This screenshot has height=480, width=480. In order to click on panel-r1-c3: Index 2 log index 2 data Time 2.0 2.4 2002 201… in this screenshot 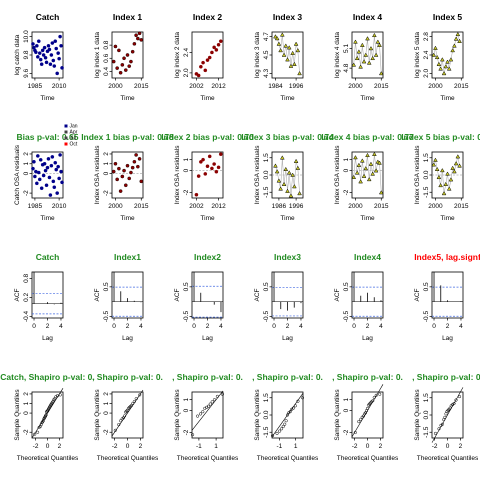, I will do `click(200, 57)`.